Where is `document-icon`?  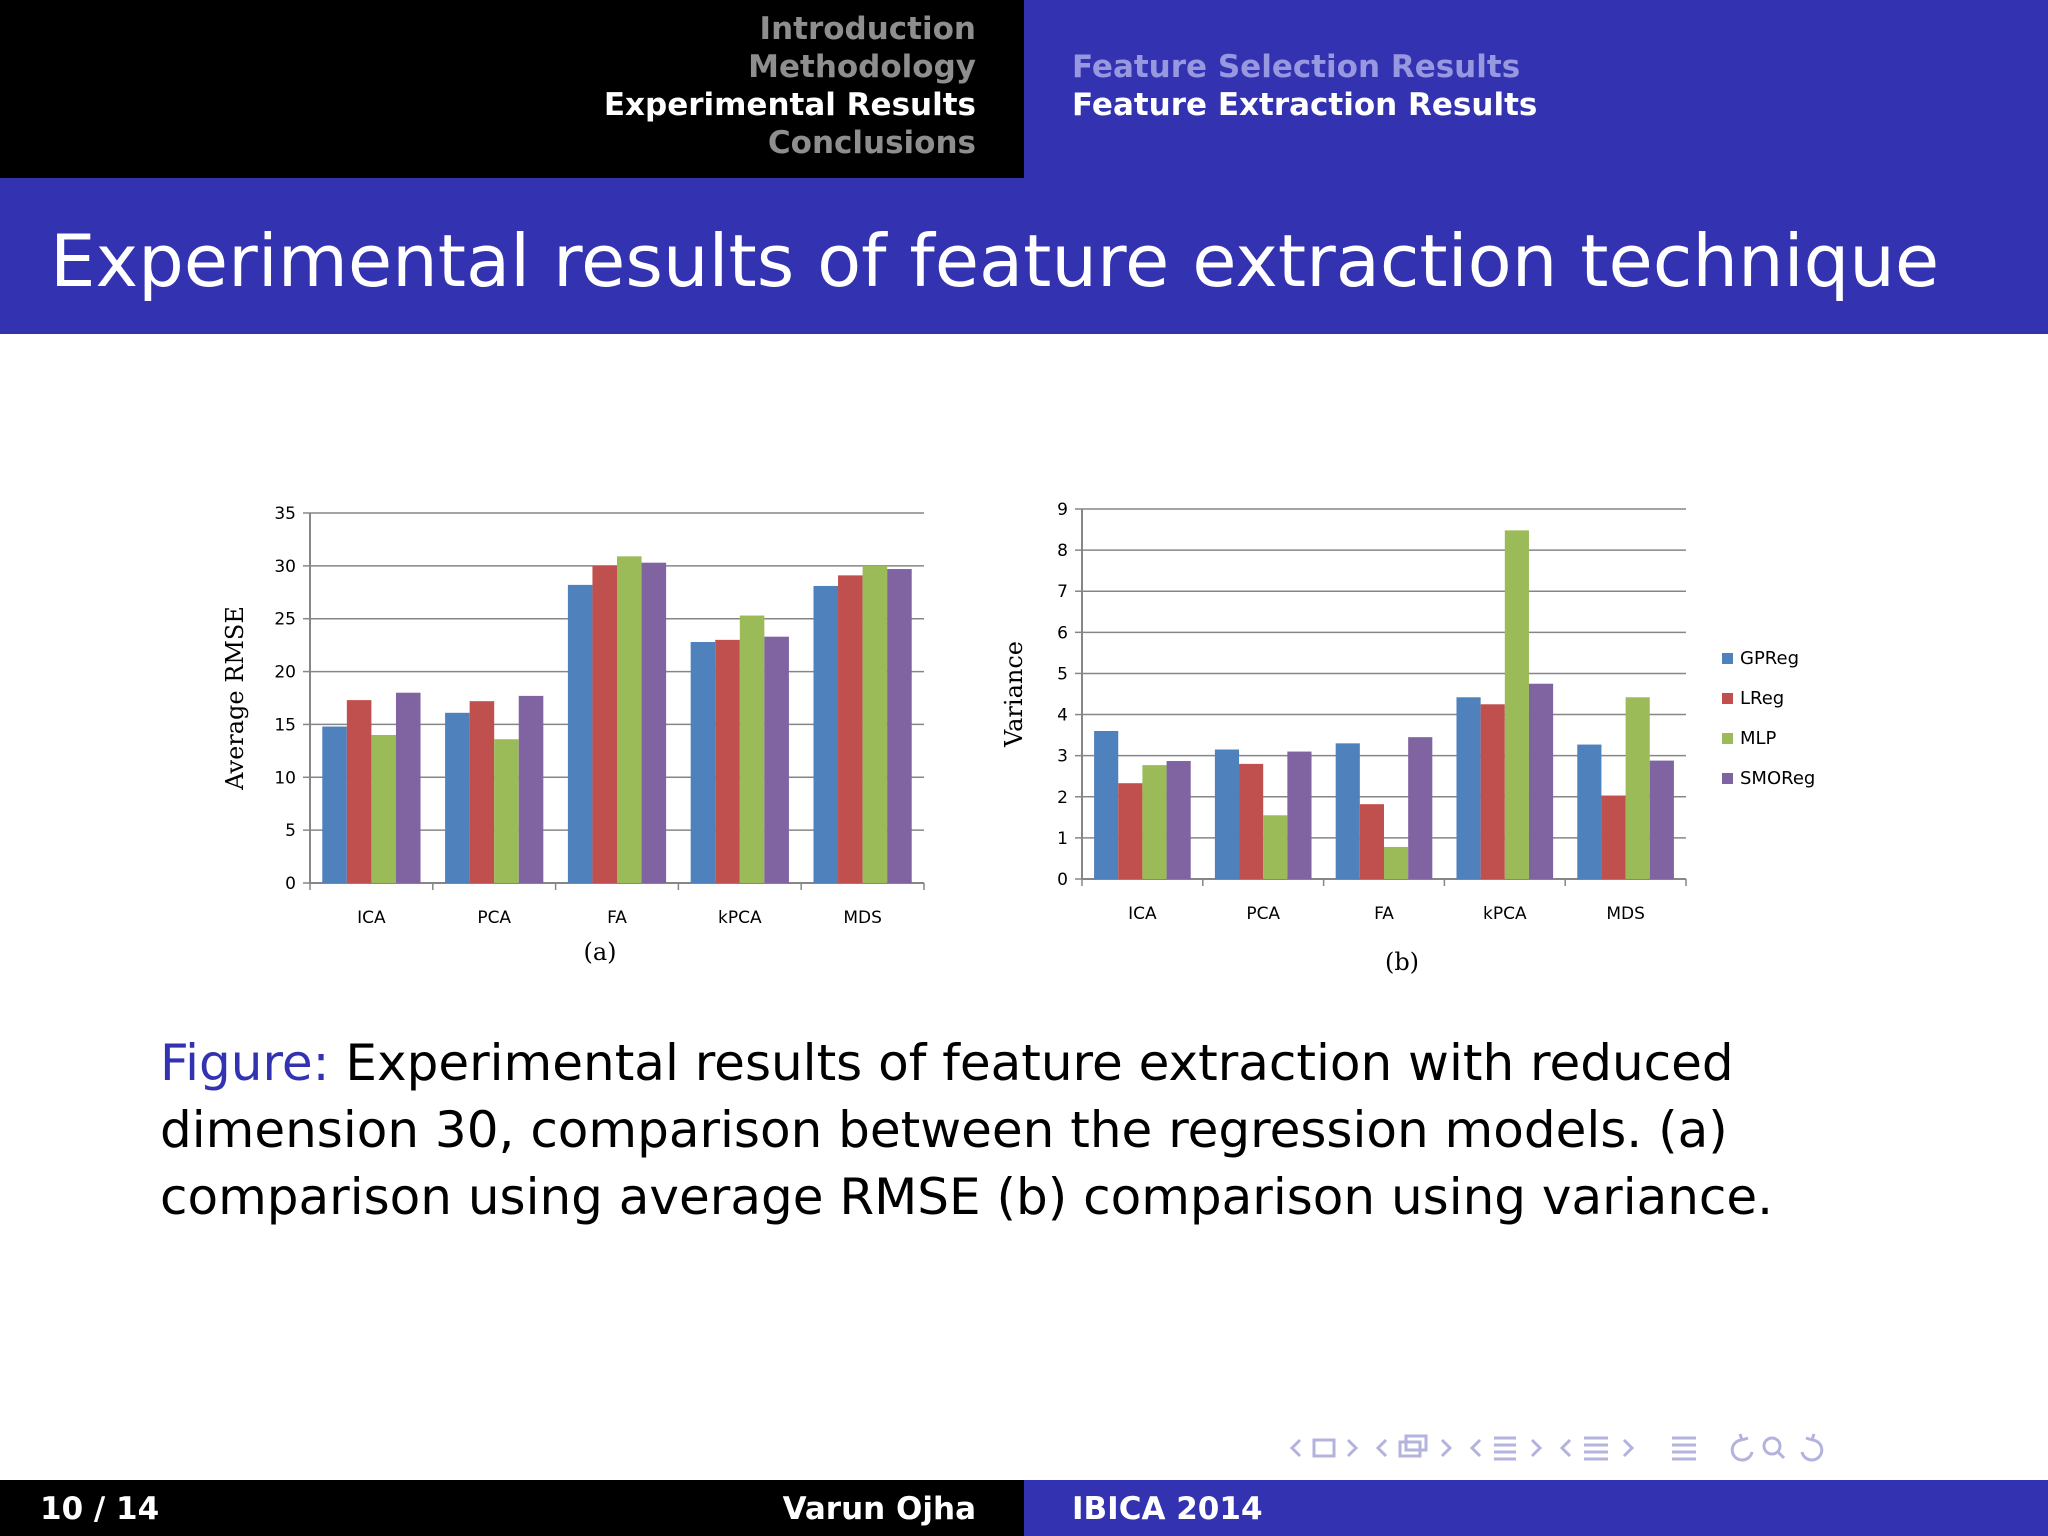
document-icon is located at coordinates (1596, 1448).